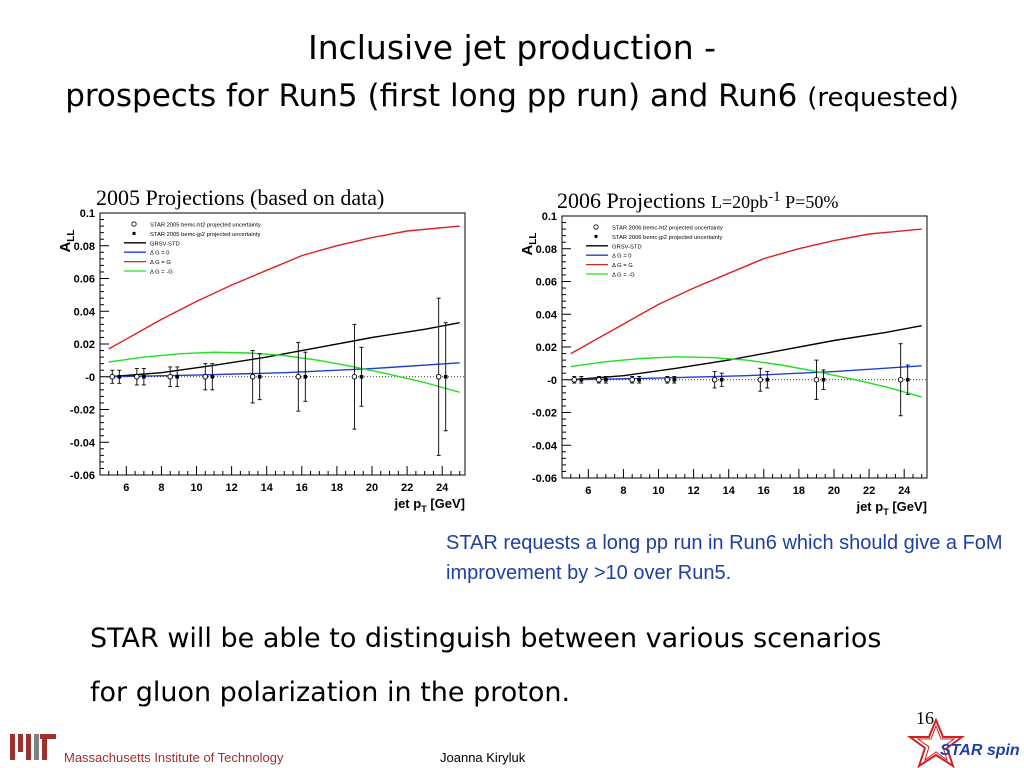  Describe the element at coordinates (330, 692) in the screenshot. I see `conclusion-line2: for gluon polarization in the proton.` at that location.